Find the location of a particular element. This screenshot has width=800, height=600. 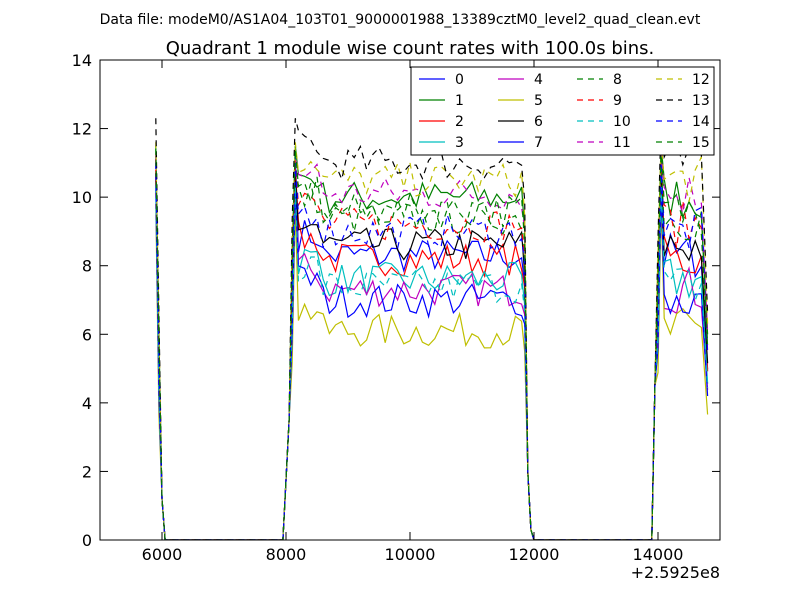

y-tick-label-2: 4 is located at coordinates (87, 403).